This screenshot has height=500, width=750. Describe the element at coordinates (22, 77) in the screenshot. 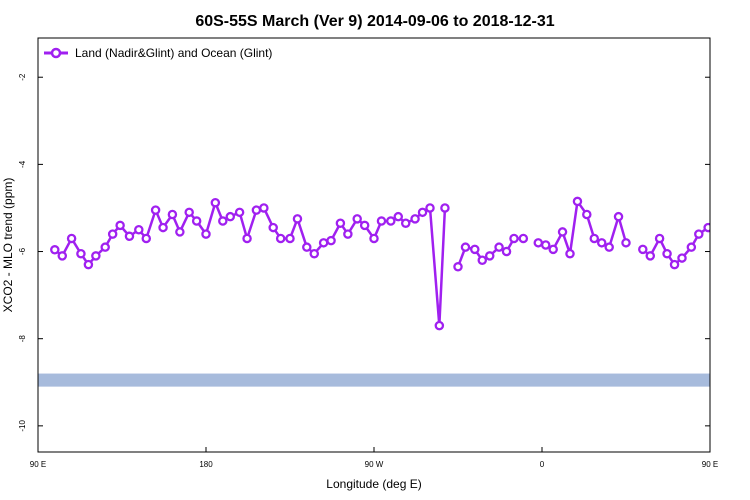

I see `y-tick-label: -2` at that location.